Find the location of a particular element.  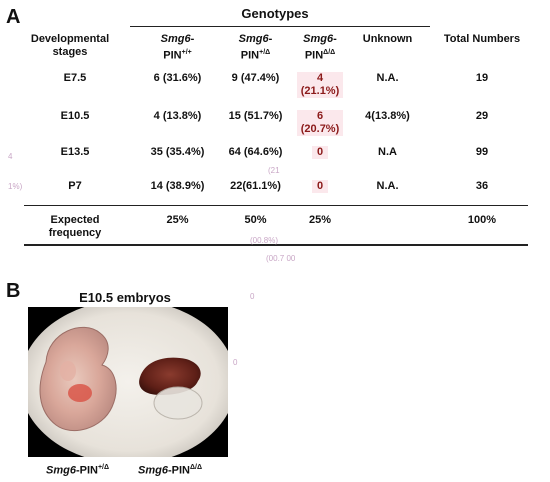

row-e7-5-total: 19 is located at coordinates (482, 78).